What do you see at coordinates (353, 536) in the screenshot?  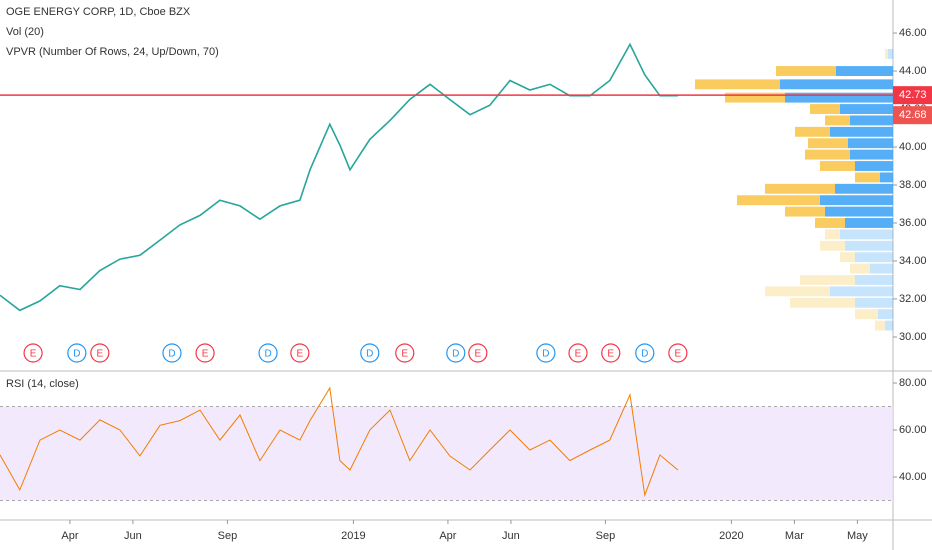 I see `x-tick-label: 2019` at bounding box center [353, 536].